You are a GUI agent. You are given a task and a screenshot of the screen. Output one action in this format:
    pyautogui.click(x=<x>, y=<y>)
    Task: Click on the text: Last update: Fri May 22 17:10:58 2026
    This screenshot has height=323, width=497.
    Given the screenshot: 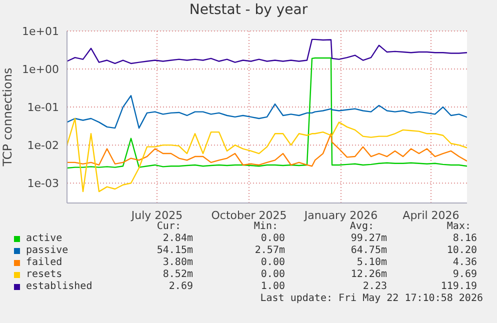 What is the action you would take?
    pyautogui.click(x=371, y=298)
    